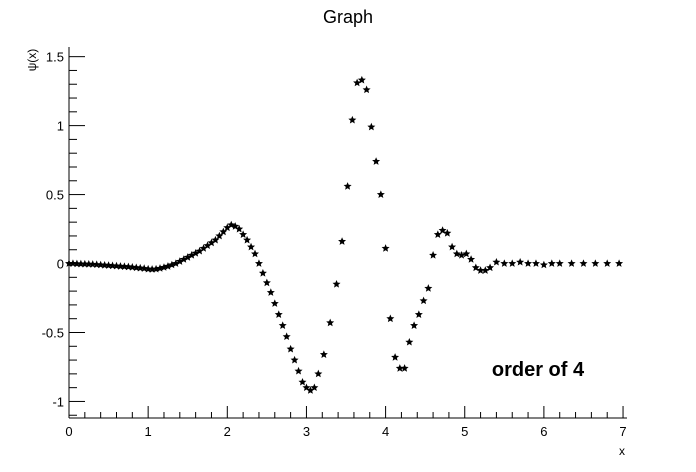 The width and height of the screenshot is (696, 472). What do you see at coordinates (348, 17) in the screenshot?
I see `chart-title: Graph` at bounding box center [348, 17].